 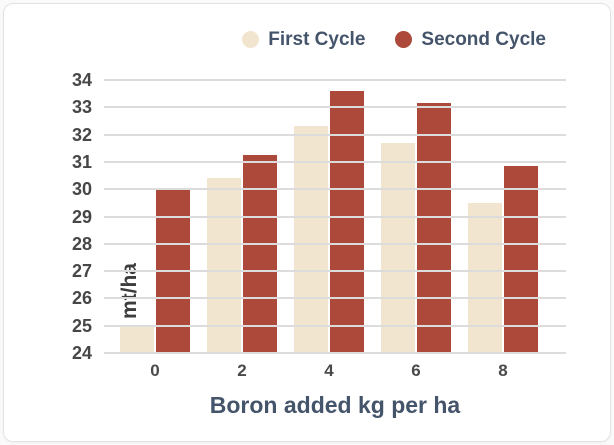 What do you see at coordinates (251, 39) in the screenshot?
I see `legend-swatch-first-cycle` at bounding box center [251, 39].